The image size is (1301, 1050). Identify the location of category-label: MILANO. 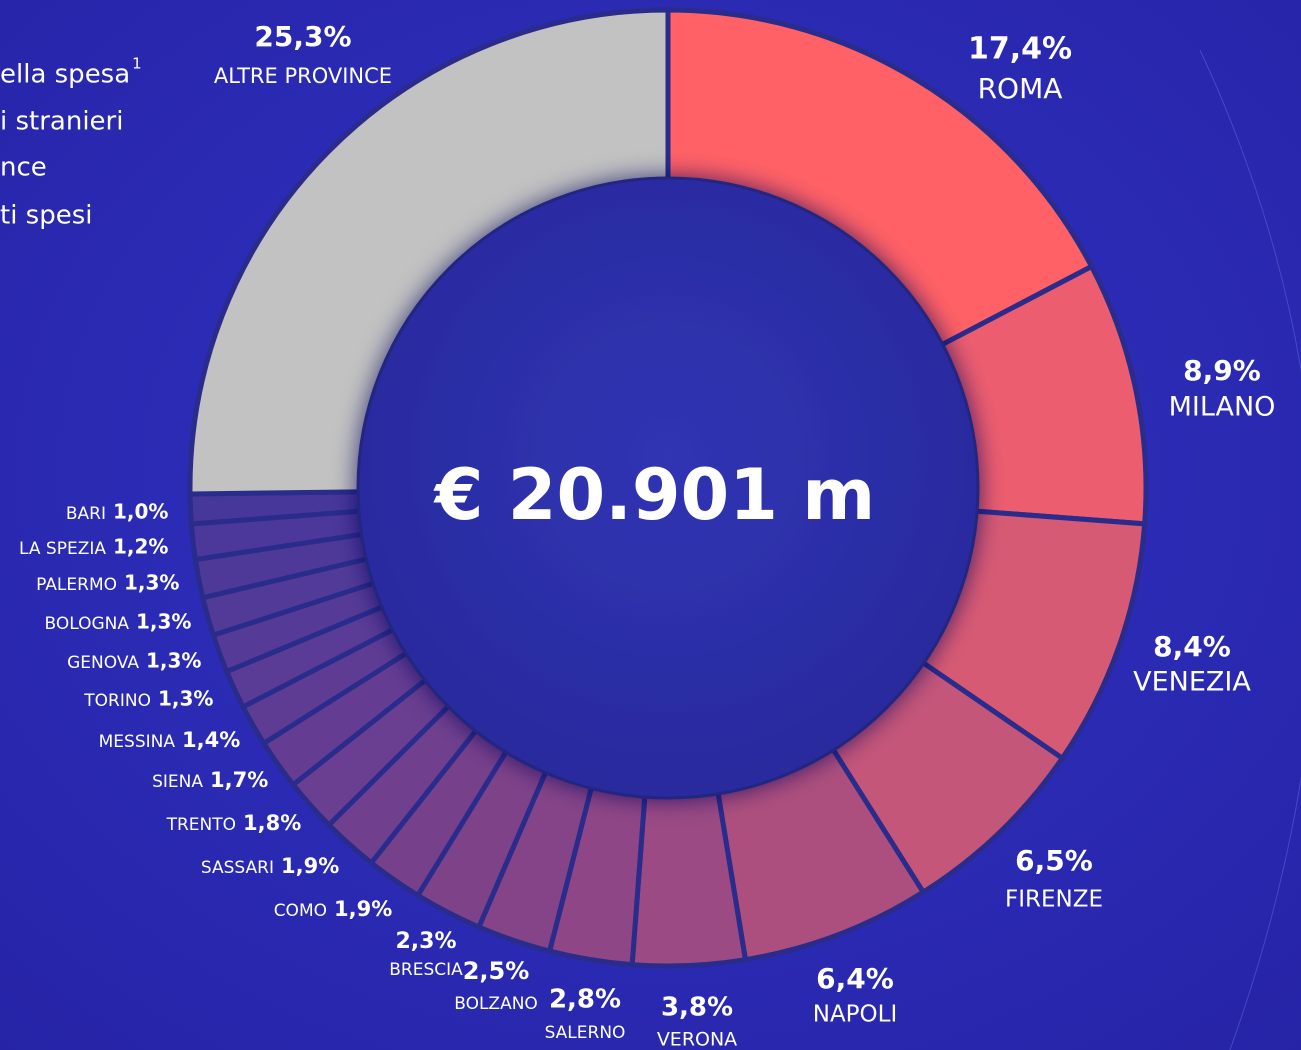
(1222, 407).